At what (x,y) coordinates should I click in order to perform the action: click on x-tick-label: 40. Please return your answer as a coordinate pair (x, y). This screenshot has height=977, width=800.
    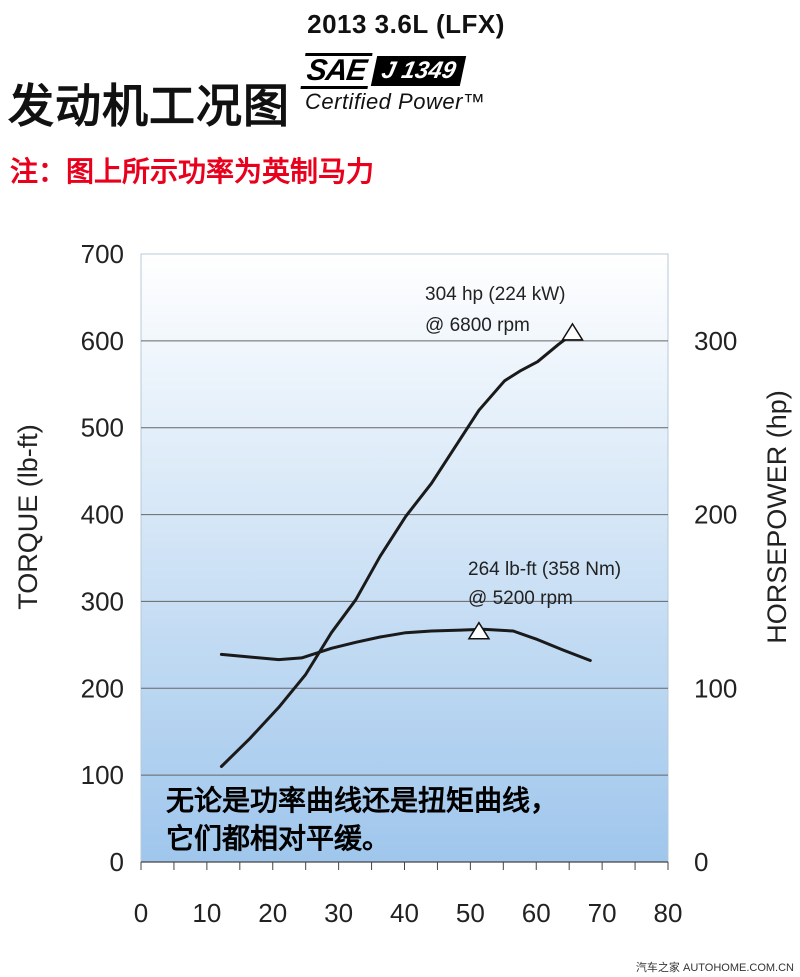
    Looking at the image, I should click on (404, 913).